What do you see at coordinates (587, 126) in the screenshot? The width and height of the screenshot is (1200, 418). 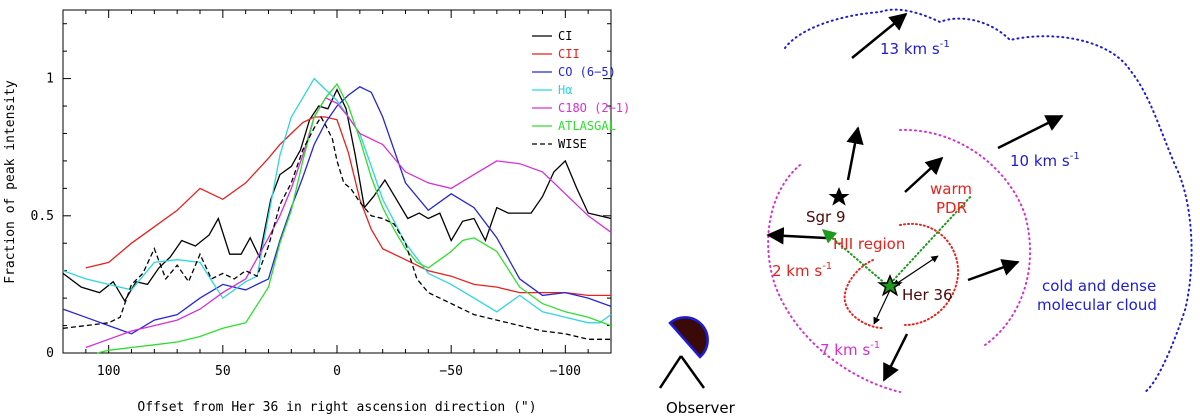 I see `legend-label-5: ATLASGAL` at bounding box center [587, 126].